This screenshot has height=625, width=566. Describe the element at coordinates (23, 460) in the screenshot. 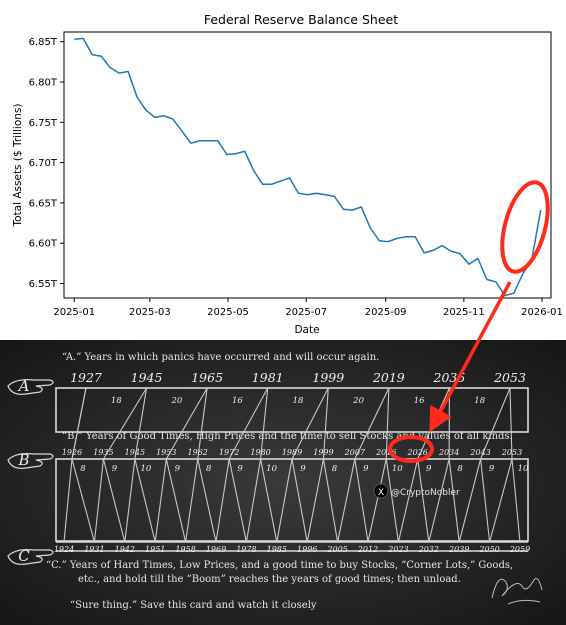

I see `row-label-b: B` at that location.